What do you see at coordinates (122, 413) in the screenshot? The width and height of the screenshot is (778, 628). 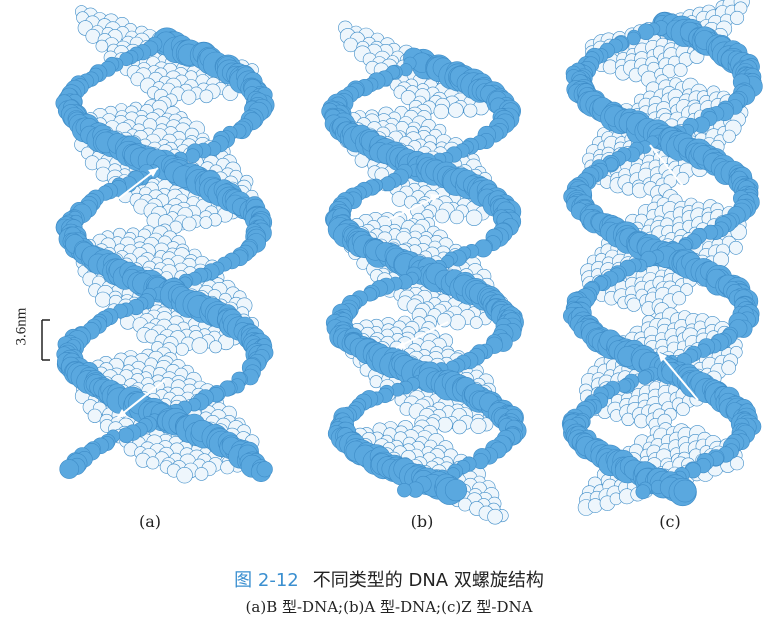 I see `arrowhead-lower-a` at bounding box center [122, 413].